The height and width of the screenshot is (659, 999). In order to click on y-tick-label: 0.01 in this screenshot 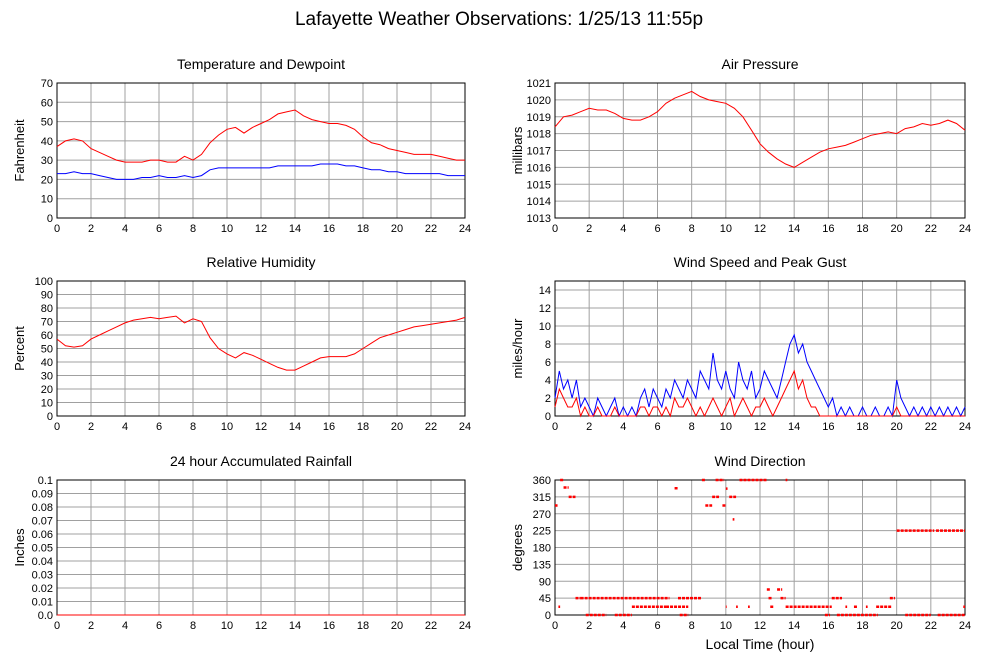, I will do `click(42, 603)`.